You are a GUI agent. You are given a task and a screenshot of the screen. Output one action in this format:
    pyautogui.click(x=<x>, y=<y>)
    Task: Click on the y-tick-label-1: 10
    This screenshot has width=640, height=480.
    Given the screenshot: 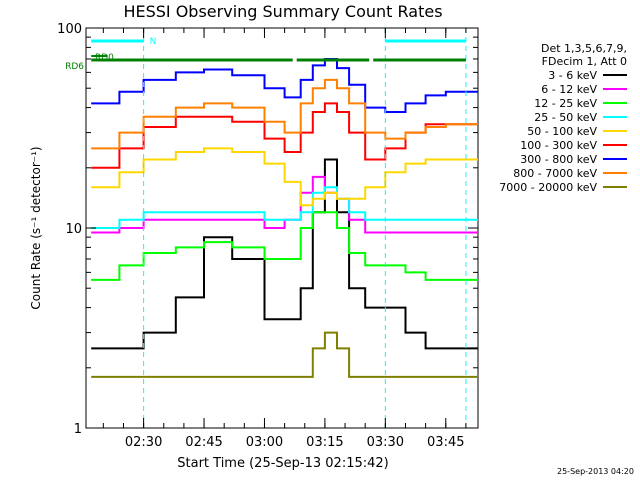 What is the action you would take?
    pyautogui.click(x=73, y=229)
    